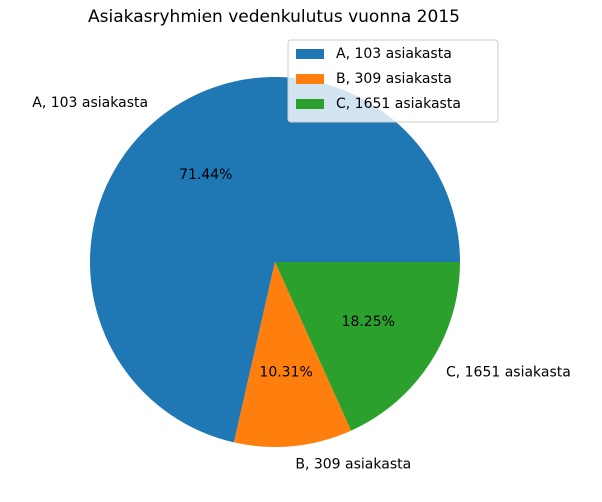 The image size is (602, 502). What do you see at coordinates (508, 372) in the screenshot?
I see `pie-outer-label-c: C, 1651 asiakasta` at bounding box center [508, 372].